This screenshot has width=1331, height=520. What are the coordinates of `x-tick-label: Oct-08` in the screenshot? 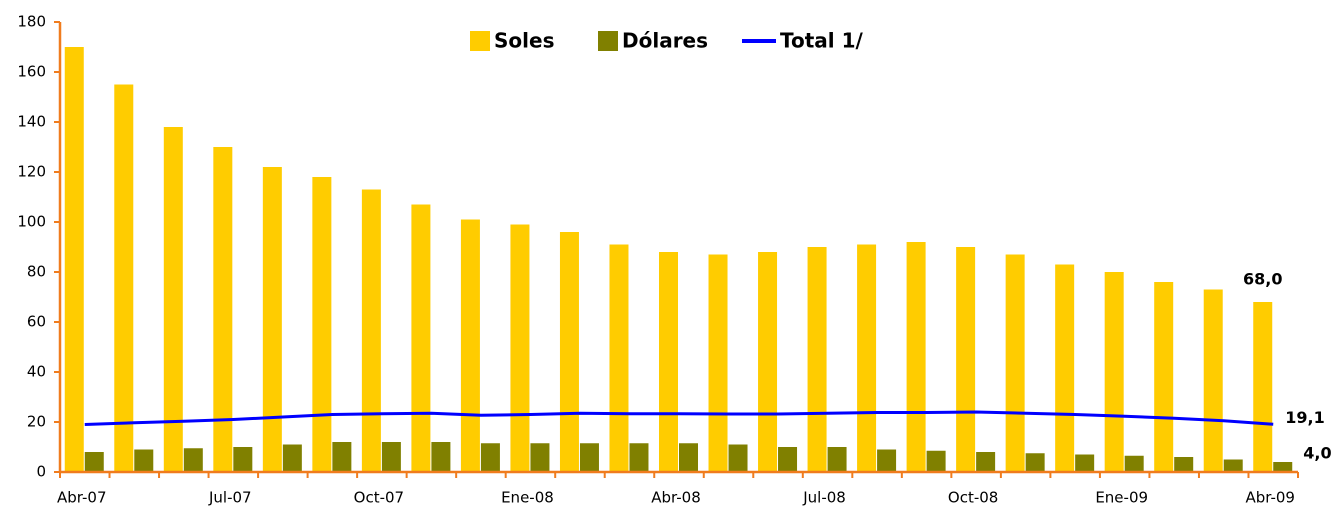 It's located at (973, 498).